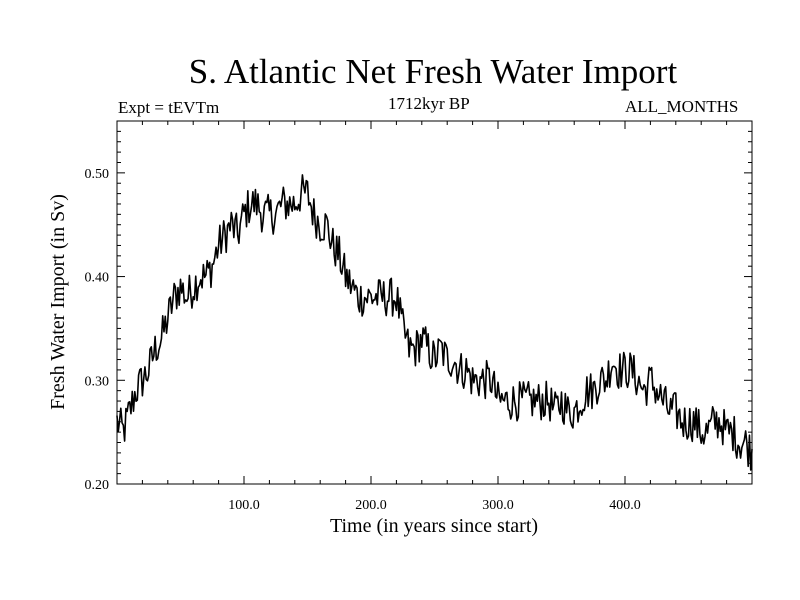 The image size is (800, 600). What do you see at coordinates (97, 278) in the screenshot?
I see `y-tick-label: 0.40` at bounding box center [97, 278].